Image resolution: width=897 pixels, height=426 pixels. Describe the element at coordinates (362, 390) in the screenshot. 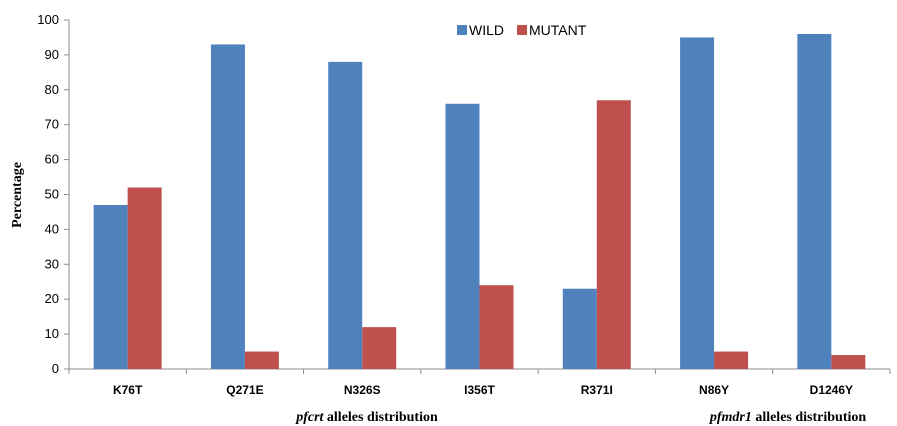

I see `x-tick-label: N326S` at that location.